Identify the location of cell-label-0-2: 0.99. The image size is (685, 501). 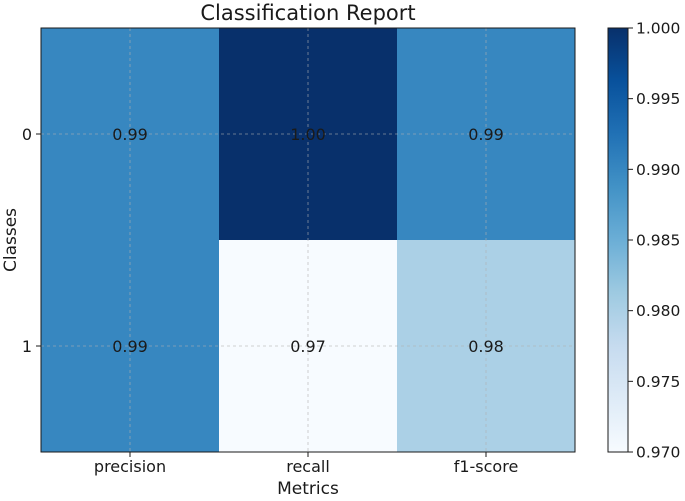
(486, 134).